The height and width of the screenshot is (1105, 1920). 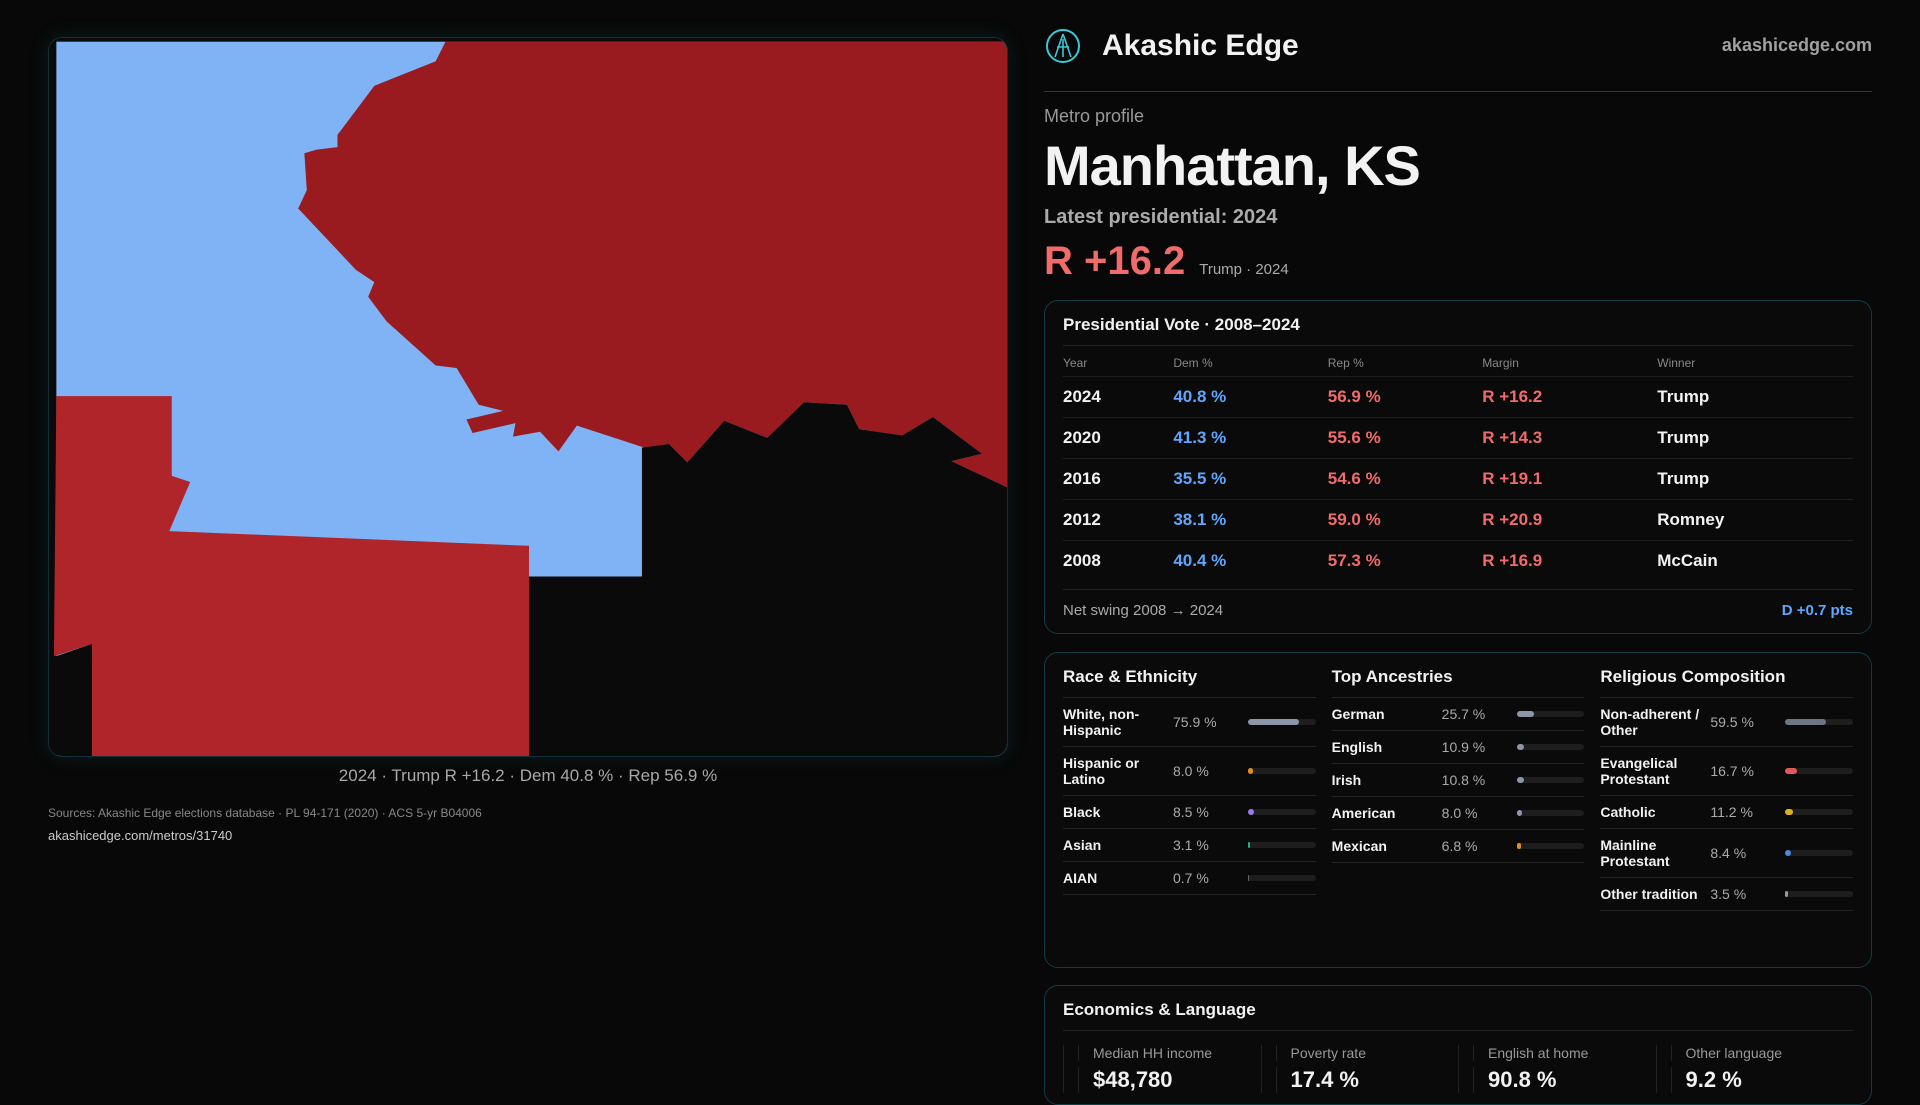 What do you see at coordinates (1363, 813) in the screenshot?
I see `item-label: American` at bounding box center [1363, 813].